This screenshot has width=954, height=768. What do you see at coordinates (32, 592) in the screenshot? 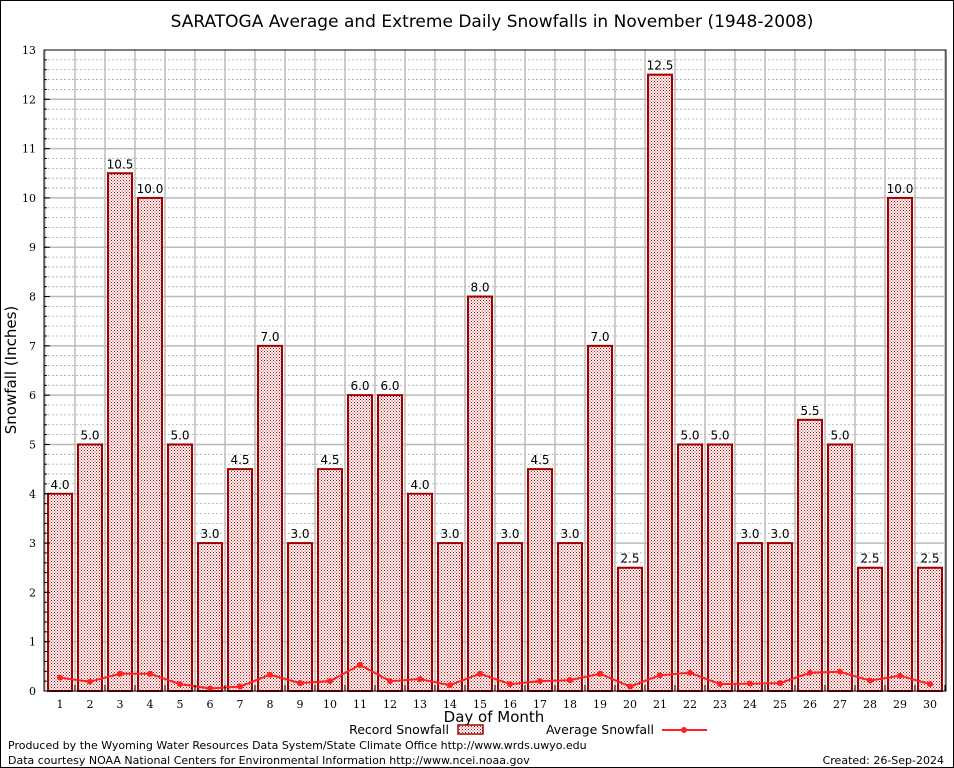
I see `y-tick-label: 2` at bounding box center [32, 592].